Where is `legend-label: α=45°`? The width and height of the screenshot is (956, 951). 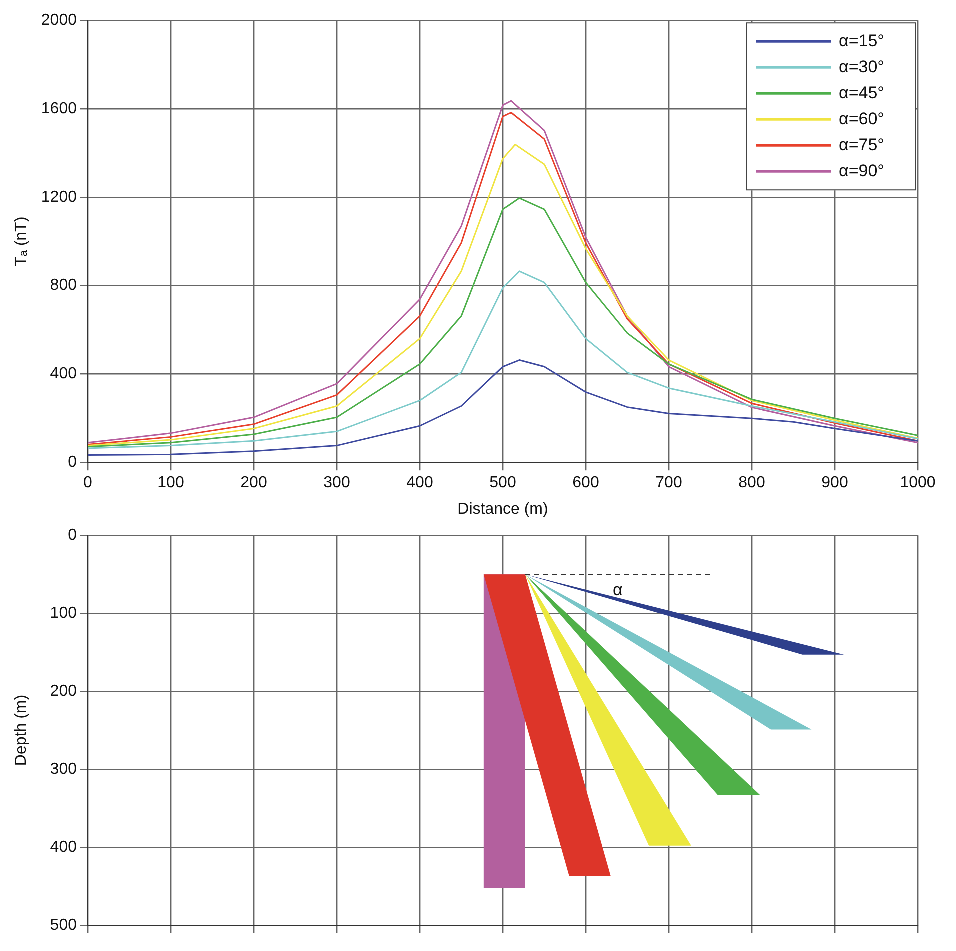 legend-label: α=45° is located at coordinates (861, 92).